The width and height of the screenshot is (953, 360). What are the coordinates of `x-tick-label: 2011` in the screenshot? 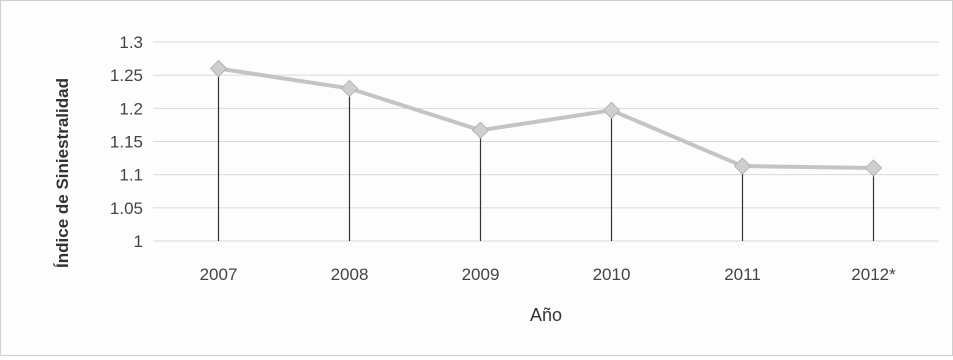 It's located at (742, 274).